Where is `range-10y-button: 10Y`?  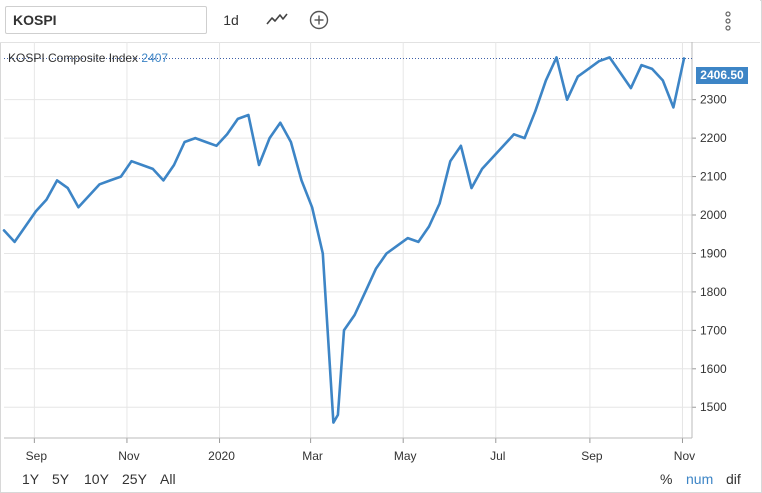
range-10y-button: 10Y is located at coordinates (96, 479).